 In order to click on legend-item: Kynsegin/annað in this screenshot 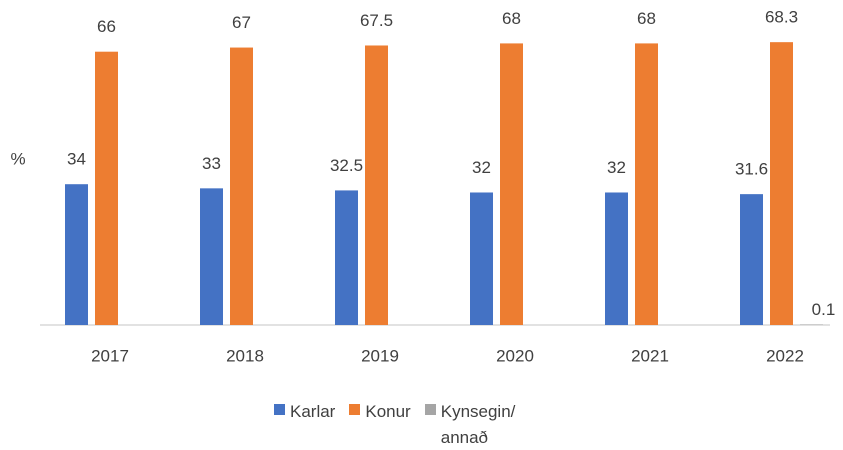, I will do `click(473, 424)`.